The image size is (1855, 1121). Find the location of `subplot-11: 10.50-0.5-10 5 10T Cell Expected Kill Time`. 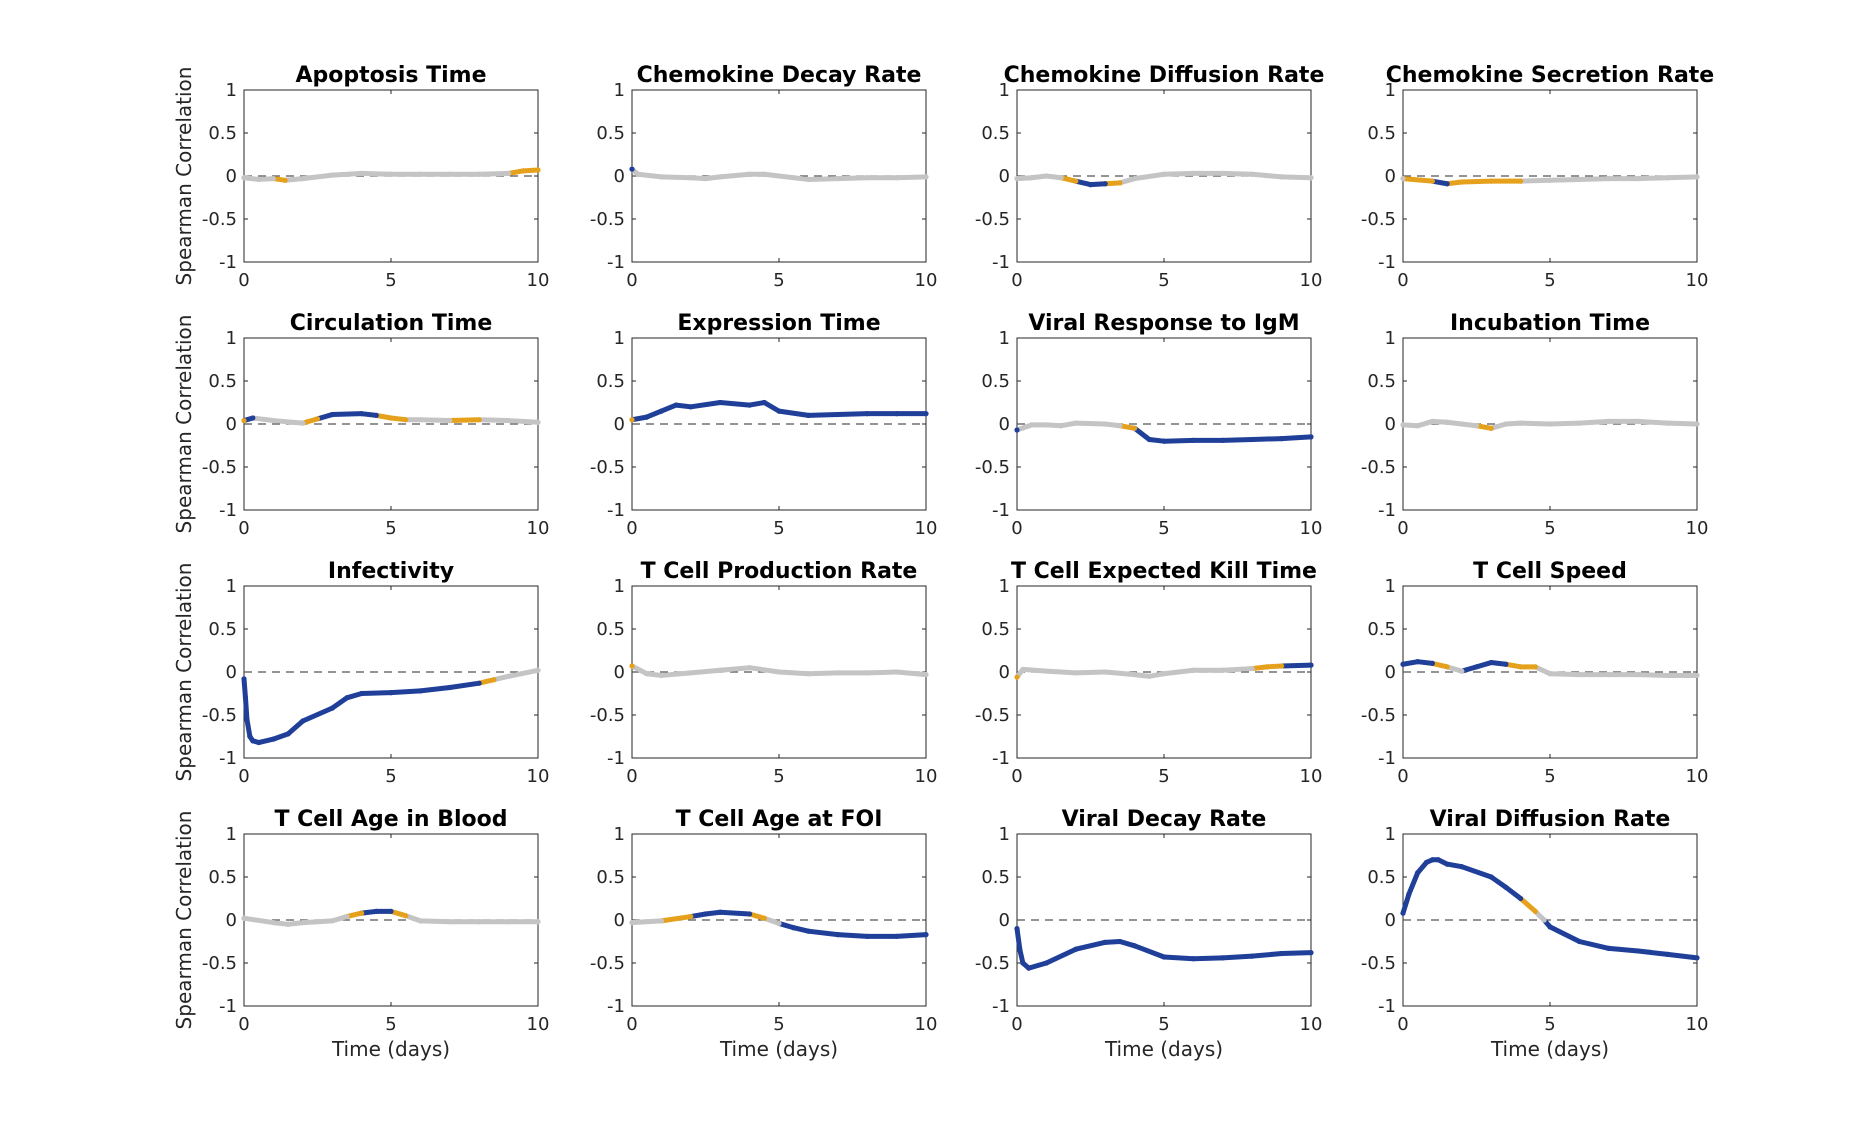

subplot-11: 10.50-0.5-10 5 10T Cell Expected Kill Time is located at coordinates (1149, 673).